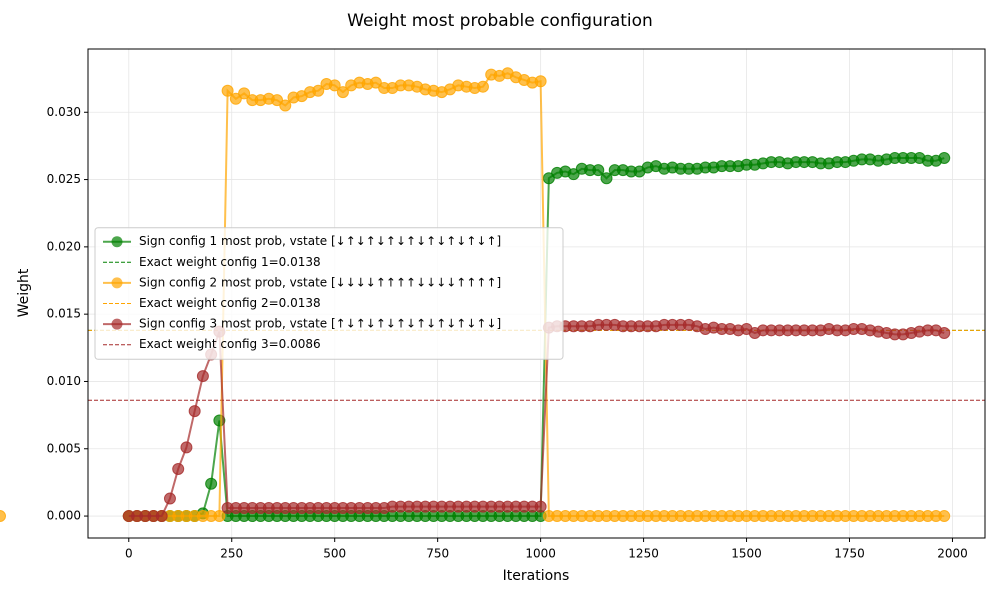 The width and height of the screenshot is (1000, 600). I want to click on x-tick-label: 750, so click(437, 554).